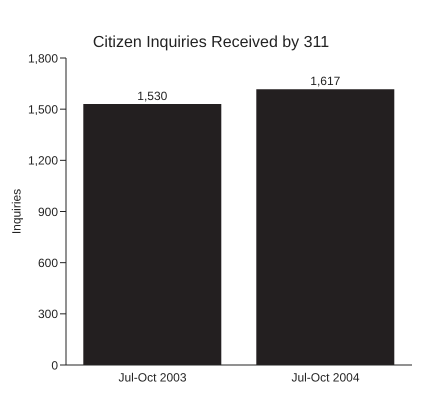 This screenshot has width=422, height=411. What do you see at coordinates (152, 377) in the screenshot?
I see `x-tick-label: Jul-Oct 2003` at bounding box center [152, 377].